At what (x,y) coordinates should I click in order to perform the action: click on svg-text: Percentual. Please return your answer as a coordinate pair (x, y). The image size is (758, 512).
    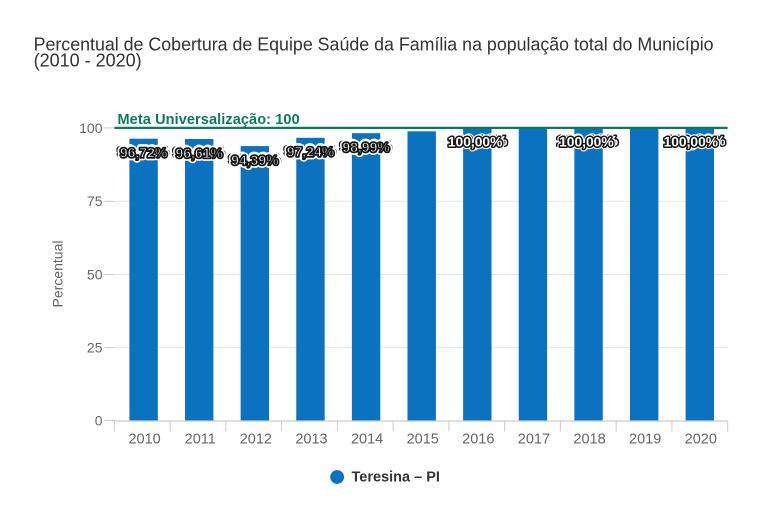
    Looking at the image, I should click on (58, 274).